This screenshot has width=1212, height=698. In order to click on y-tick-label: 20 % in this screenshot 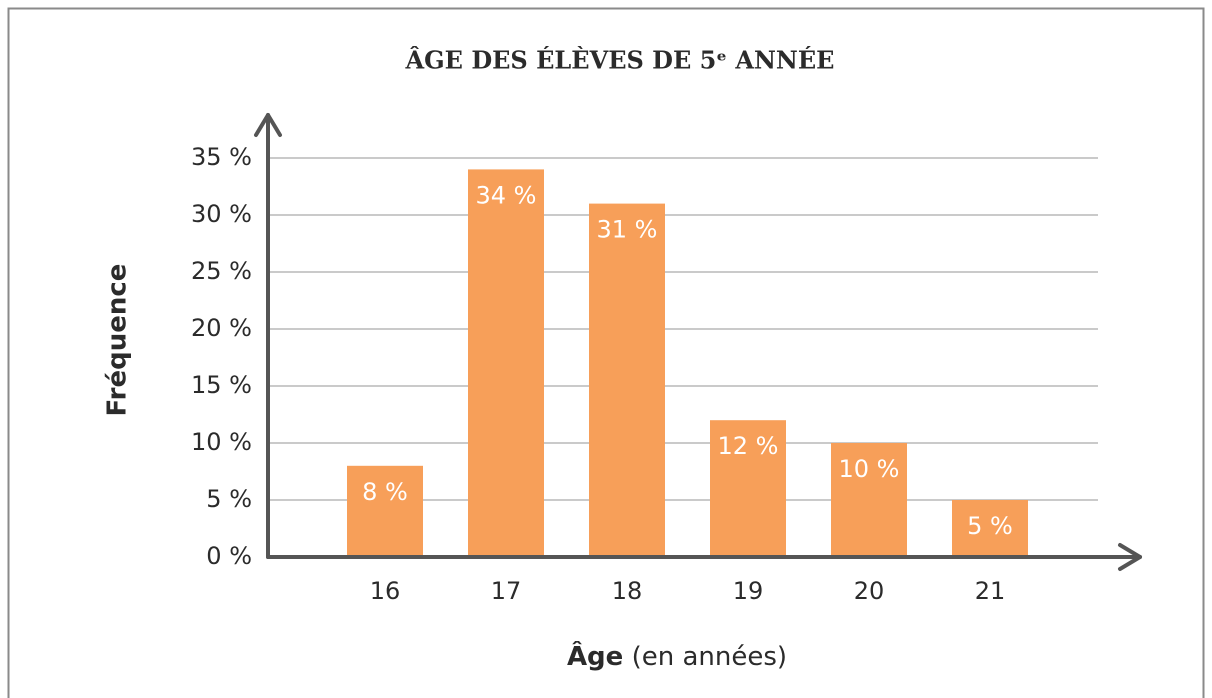, I will do `click(221, 328)`.